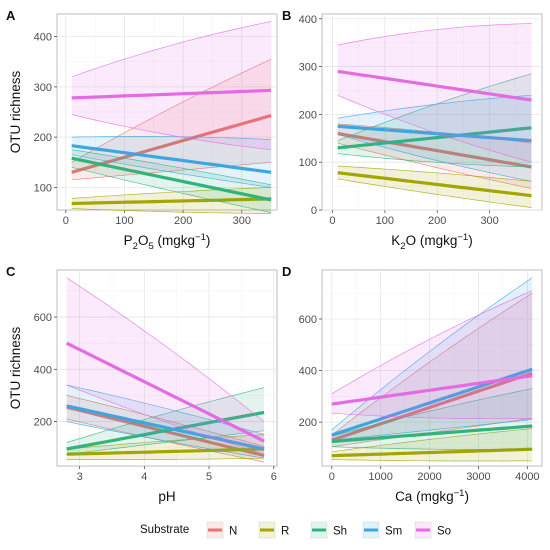 This screenshot has width=550, height=550. I want to click on legend-item-so: So, so click(432, 530).